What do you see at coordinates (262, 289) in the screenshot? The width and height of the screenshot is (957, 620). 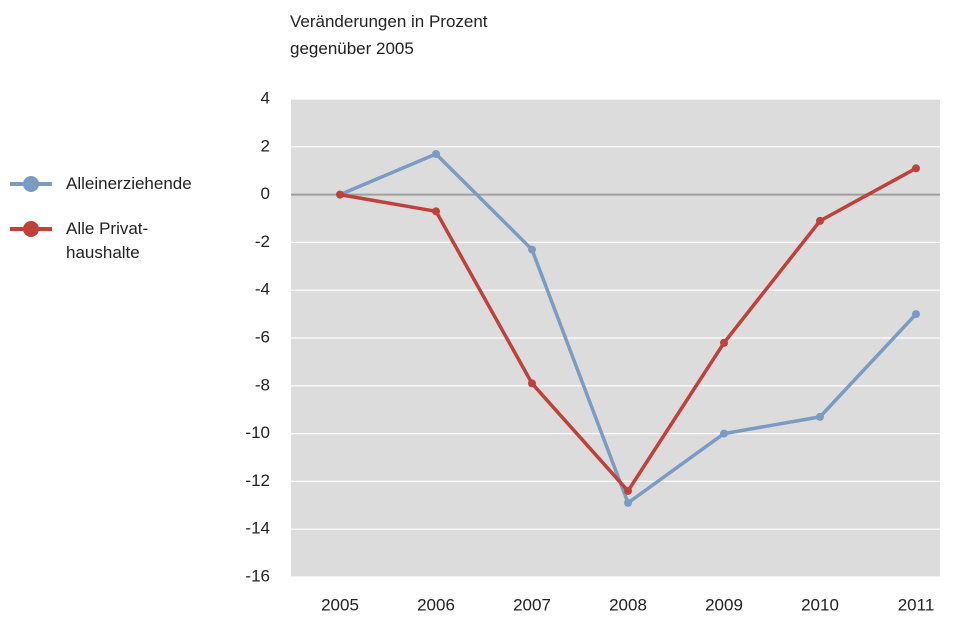 I see `y-tick-label: -4` at bounding box center [262, 289].